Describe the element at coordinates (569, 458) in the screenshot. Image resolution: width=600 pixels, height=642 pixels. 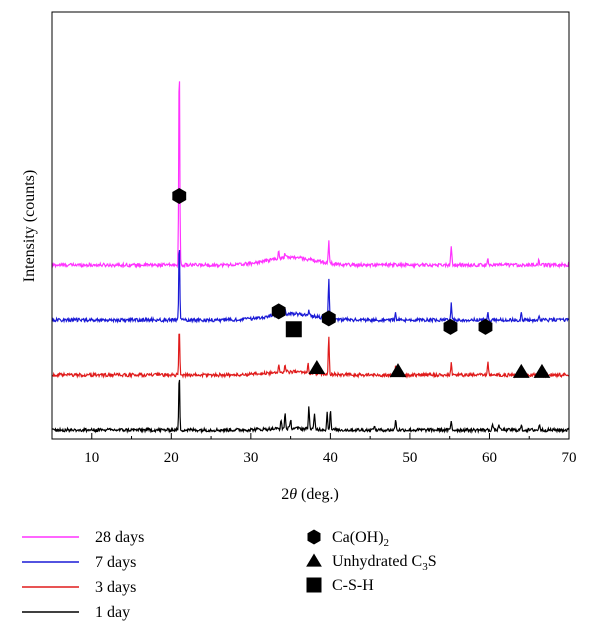
I see `x-tick-label: 70` at that location.